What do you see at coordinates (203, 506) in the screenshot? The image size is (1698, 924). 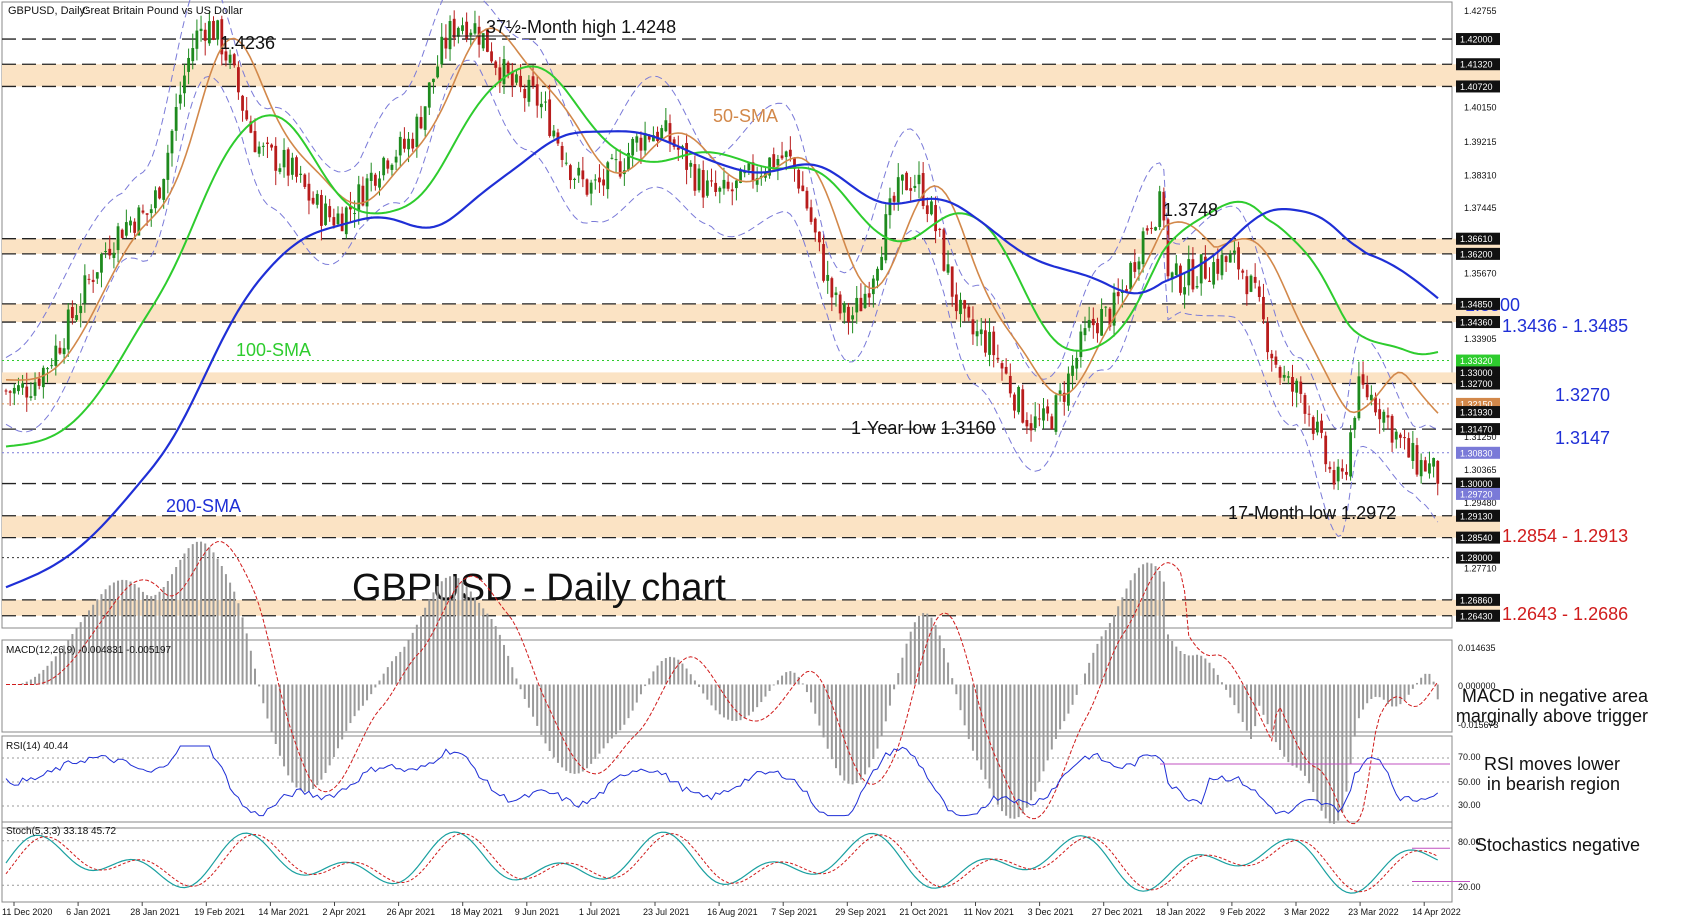 I see `annotation-200-sma: 200-SMA` at bounding box center [203, 506].